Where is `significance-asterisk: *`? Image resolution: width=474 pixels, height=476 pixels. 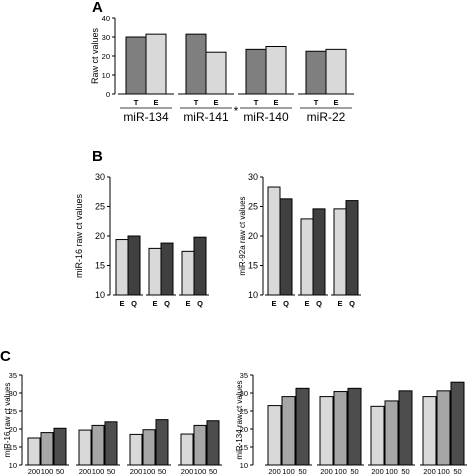 significance-asterisk: * is located at coordinates (236, 111).